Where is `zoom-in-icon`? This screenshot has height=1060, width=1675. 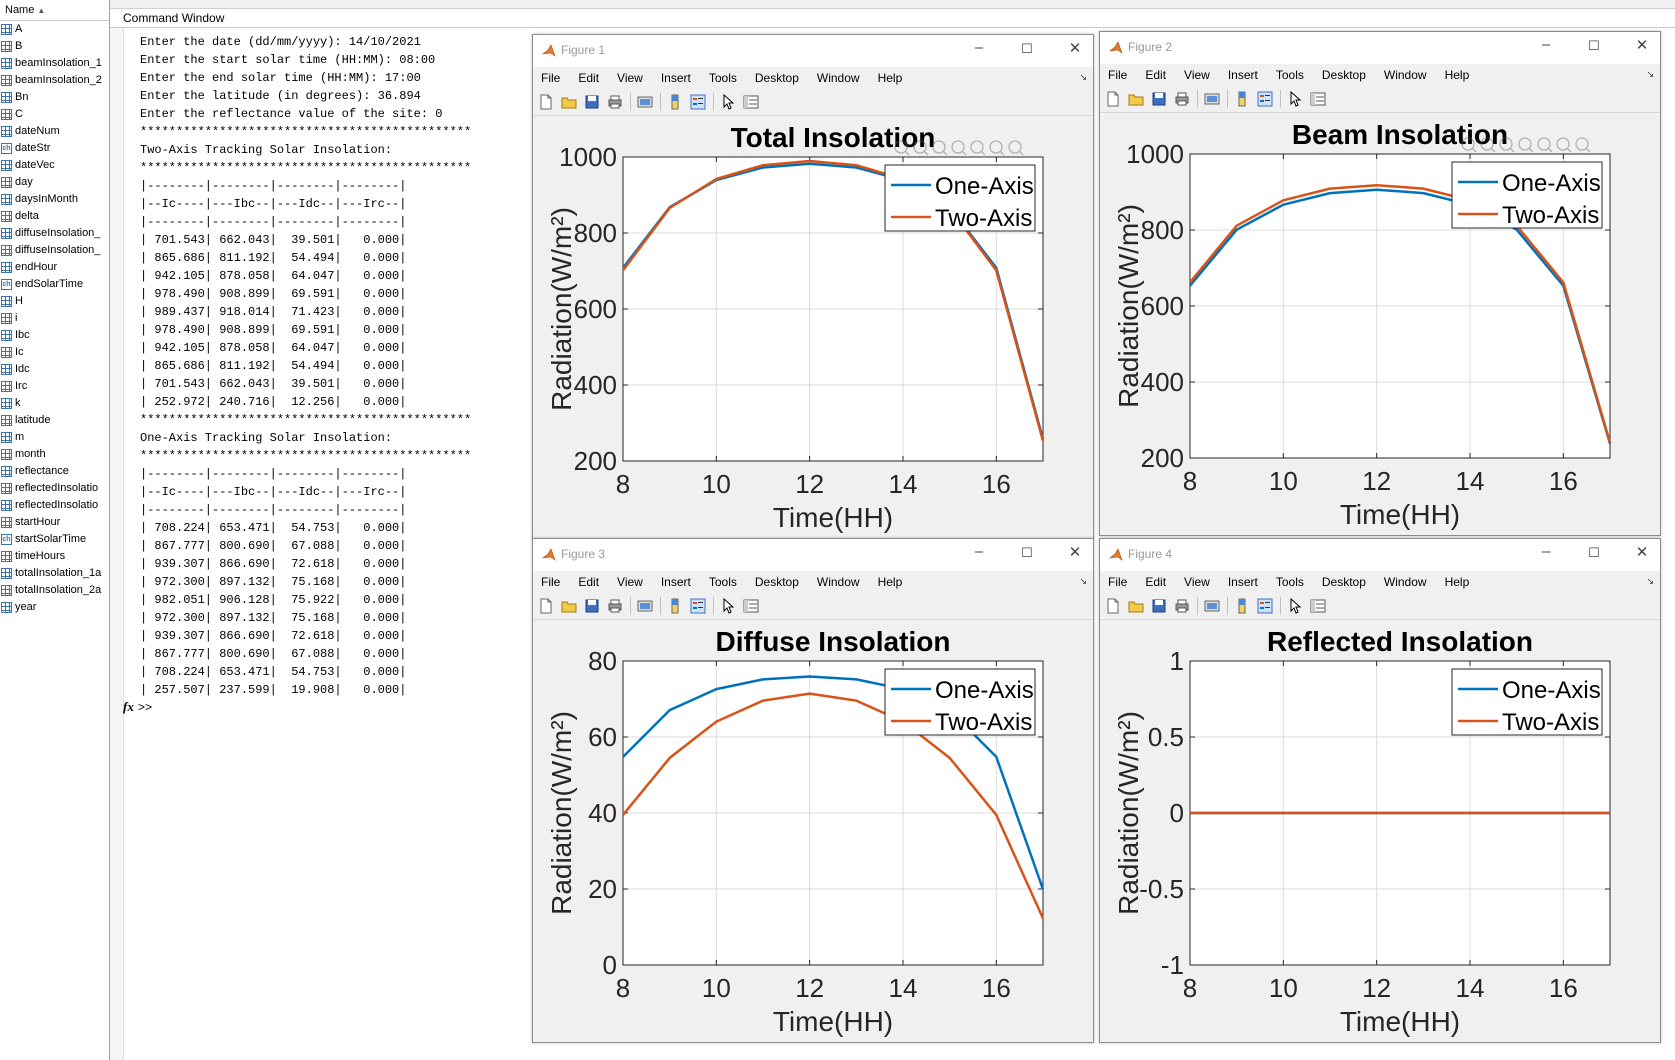
zoom-in-icon is located at coordinates (978, 148).